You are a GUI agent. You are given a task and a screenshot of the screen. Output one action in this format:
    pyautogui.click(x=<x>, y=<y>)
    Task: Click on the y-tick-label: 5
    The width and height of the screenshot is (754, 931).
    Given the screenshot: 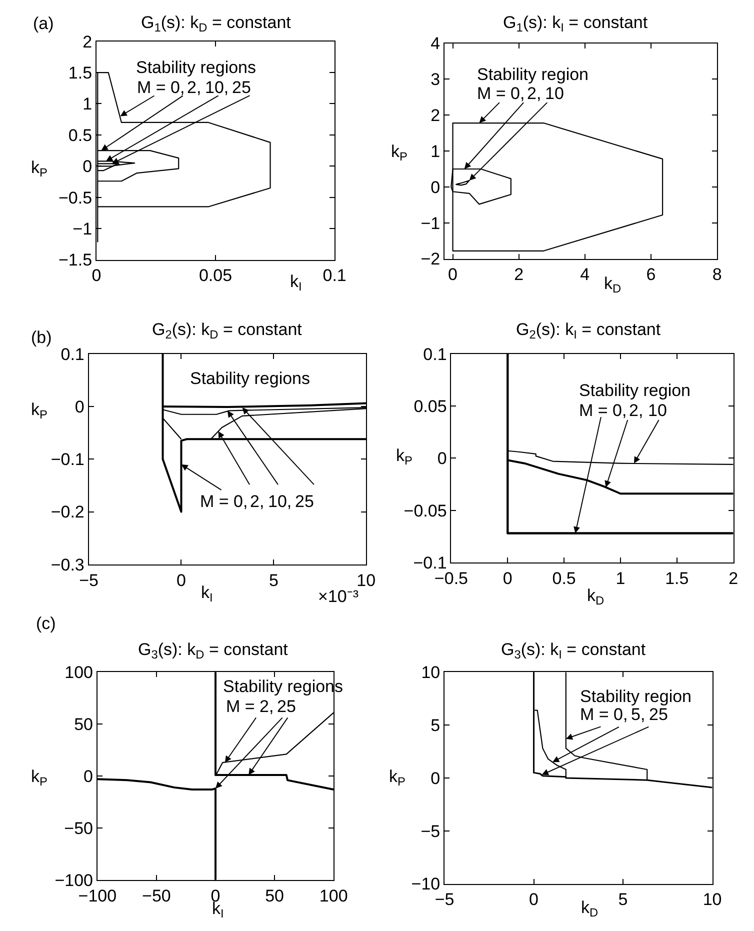 What is the action you would take?
    pyautogui.click(x=435, y=726)
    